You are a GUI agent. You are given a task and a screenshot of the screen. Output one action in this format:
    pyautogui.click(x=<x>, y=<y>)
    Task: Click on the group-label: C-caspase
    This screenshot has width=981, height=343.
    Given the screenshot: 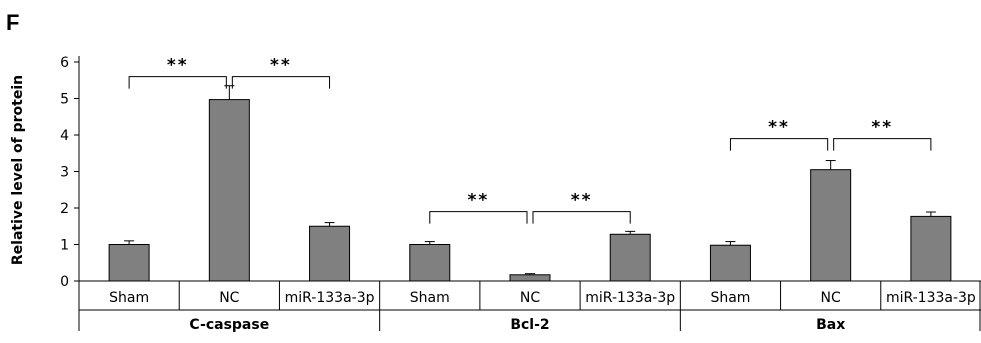 What is the action you would take?
    pyautogui.click(x=229, y=325)
    